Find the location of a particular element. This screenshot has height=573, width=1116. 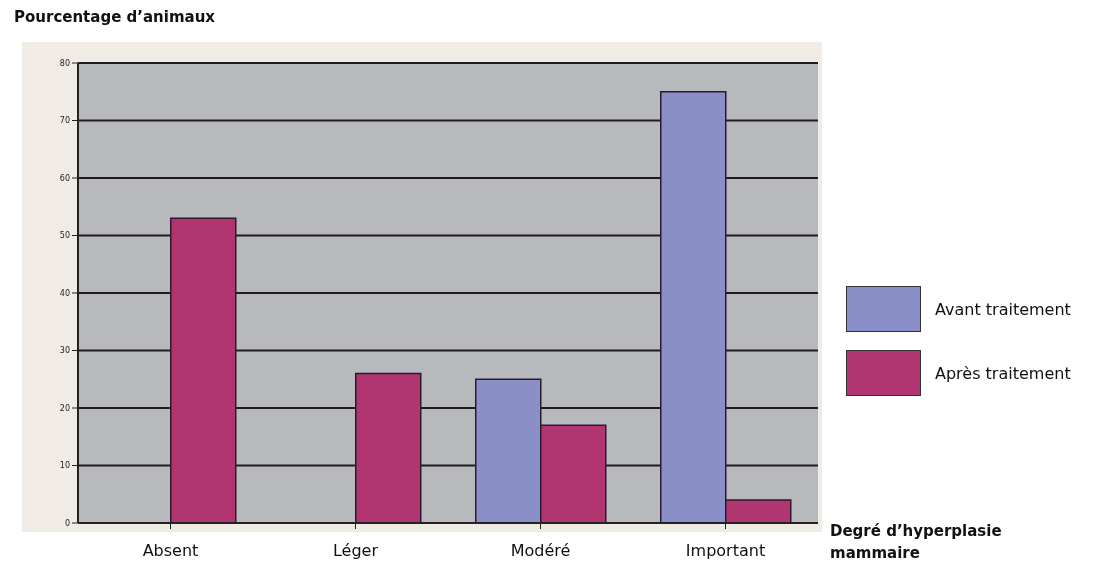

y-tick-label: 0 is located at coordinates (67, 523).